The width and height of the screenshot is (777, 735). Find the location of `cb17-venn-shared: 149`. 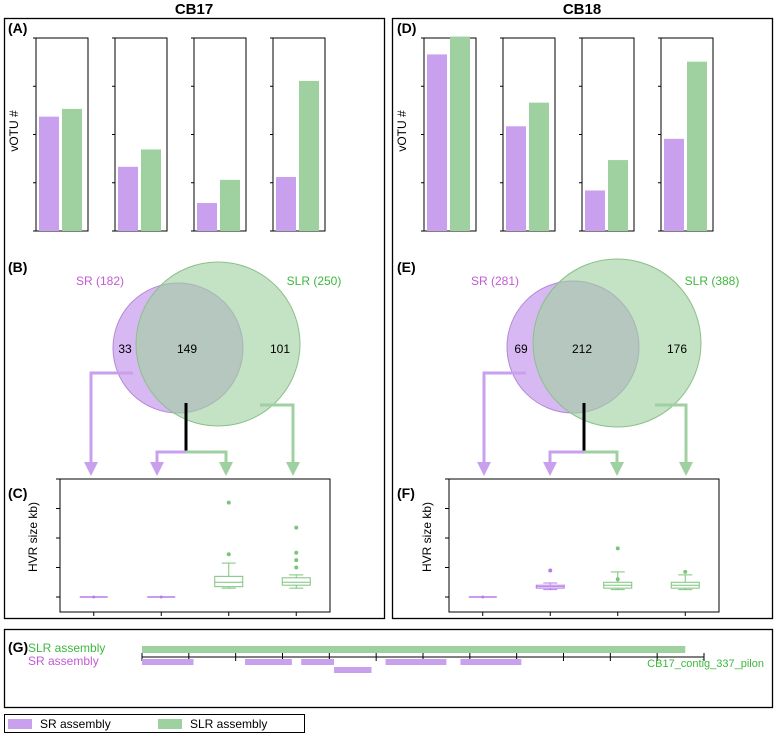

cb17-venn-shared: 149 is located at coordinates (187, 349).